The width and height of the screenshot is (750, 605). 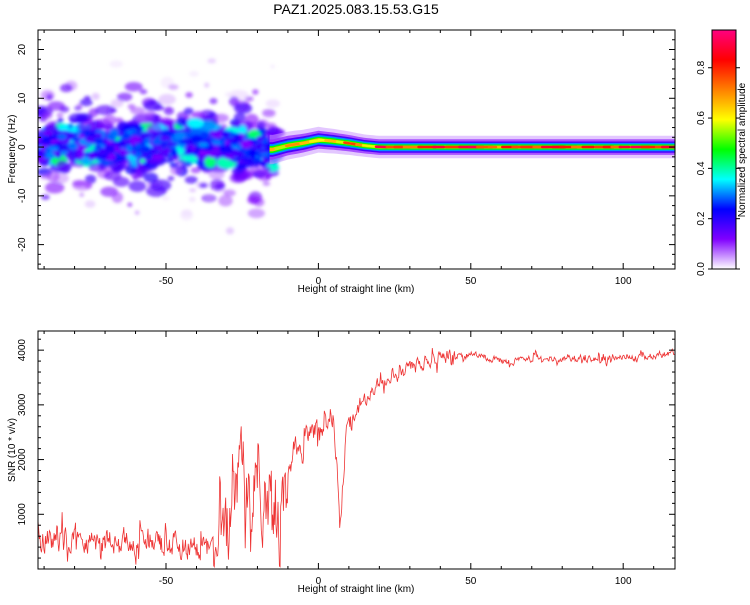 What do you see at coordinates (701, 168) in the screenshot?
I see `colorbar-tick-label: 0.4` at bounding box center [701, 168].